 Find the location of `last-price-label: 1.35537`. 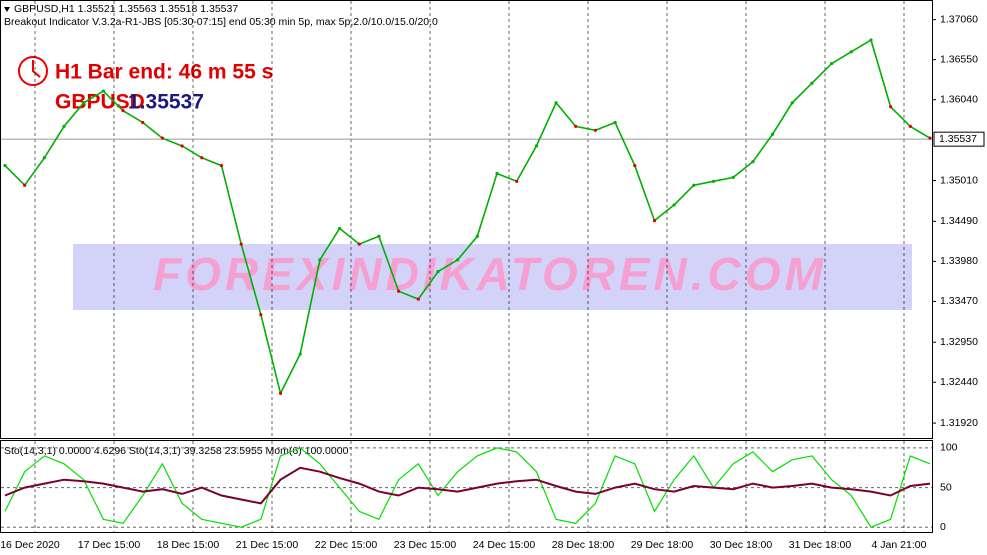

last-price-label: 1.35537 is located at coordinates (958, 139).